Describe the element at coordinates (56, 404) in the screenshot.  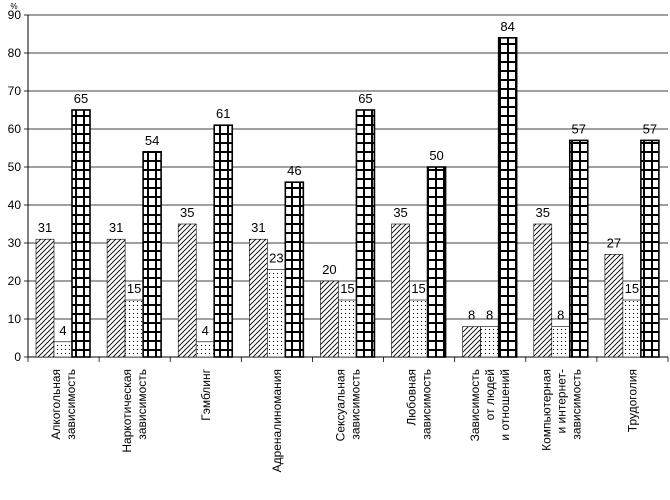
I see `category-label-line: Алкогольная` at that location.